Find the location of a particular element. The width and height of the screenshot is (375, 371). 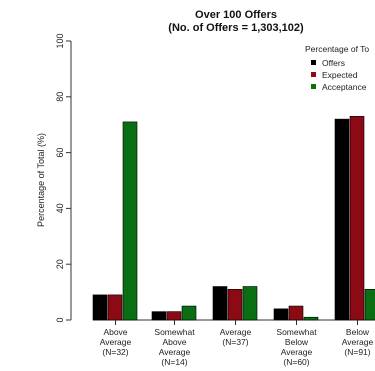

legend-label-acceptance: Acceptance is located at coordinates (344, 87).